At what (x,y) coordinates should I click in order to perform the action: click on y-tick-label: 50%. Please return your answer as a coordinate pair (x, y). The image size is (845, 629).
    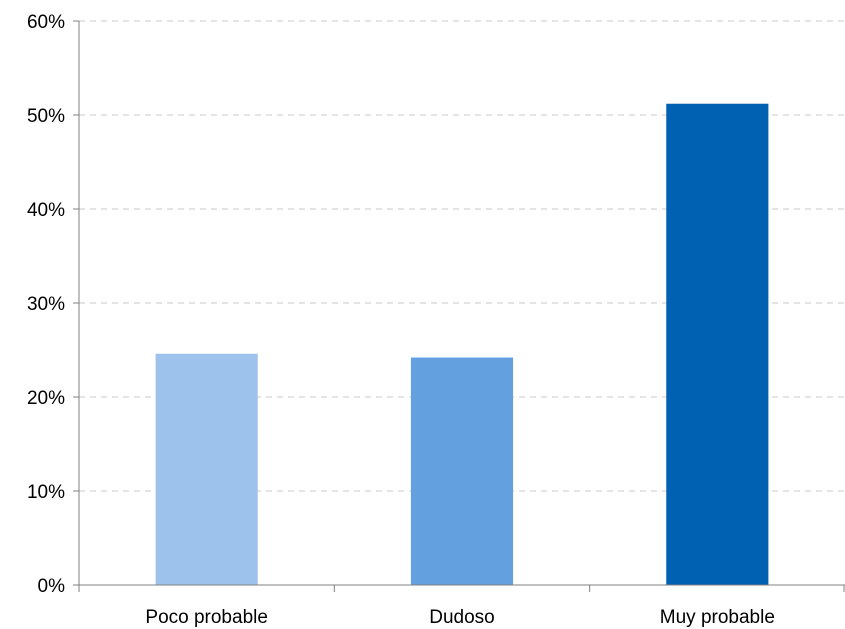
    Looking at the image, I should click on (46, 116).